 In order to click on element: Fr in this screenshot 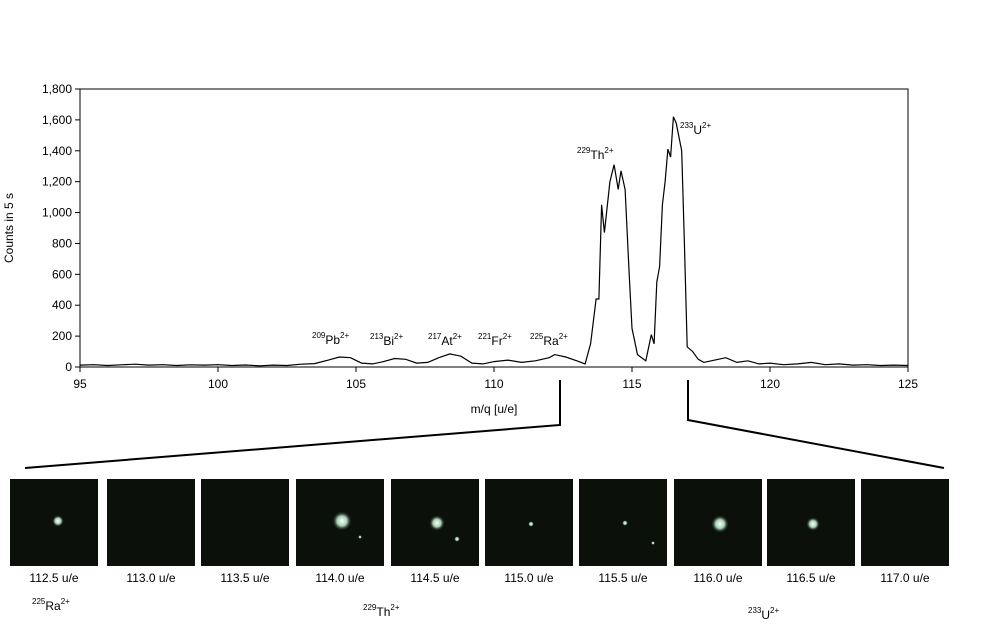, I will do `click(496, 341)`.